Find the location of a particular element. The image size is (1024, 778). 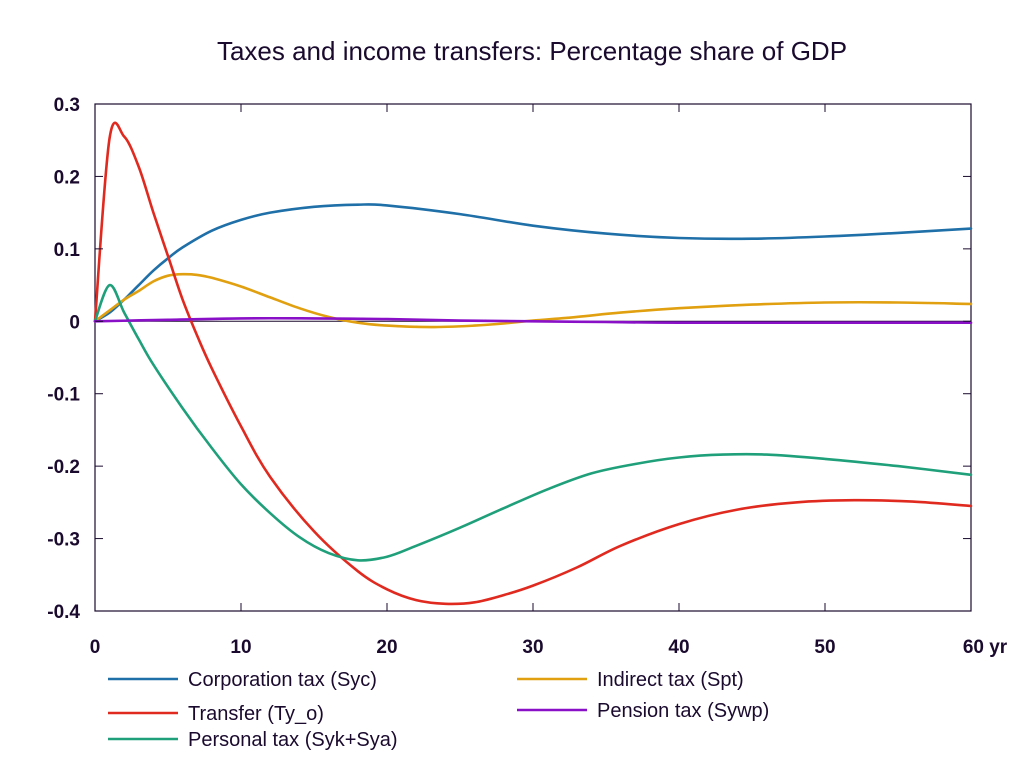

x-tick-label: 40 is located at coordinates (678, 647).